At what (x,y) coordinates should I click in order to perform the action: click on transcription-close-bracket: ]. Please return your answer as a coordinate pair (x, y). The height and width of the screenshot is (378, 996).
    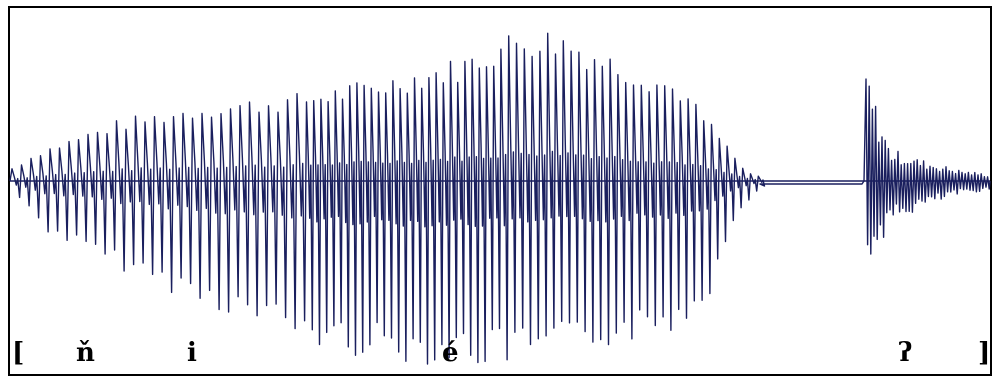
    Looking at the image, I should click on (984, 353).